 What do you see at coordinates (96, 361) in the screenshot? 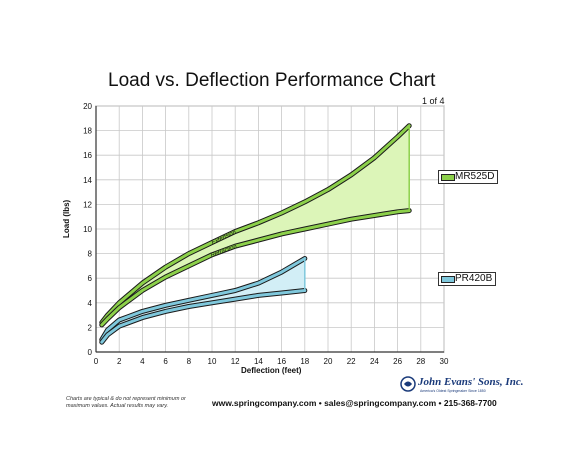
I see `x-tick-label: 0` at bounding box center [96, 361].